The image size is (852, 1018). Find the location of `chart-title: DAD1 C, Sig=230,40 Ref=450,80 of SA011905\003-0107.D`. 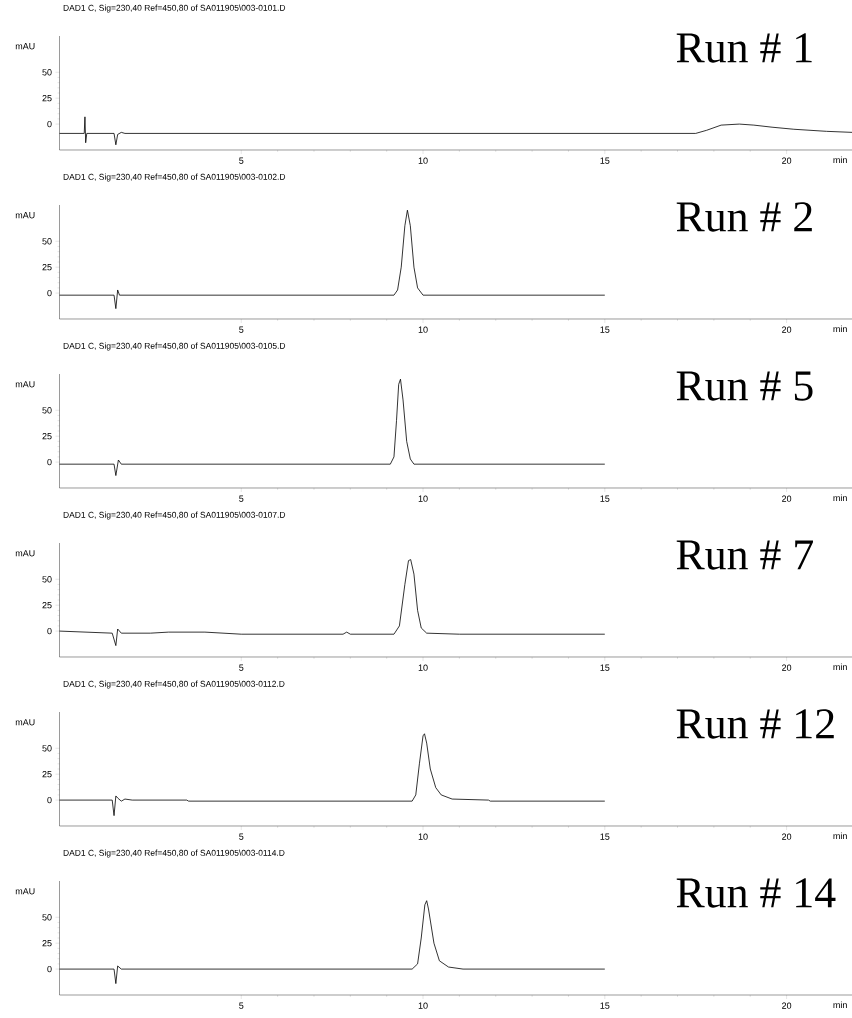

chart-title: DAD1 C, Sig=230,40 Ref=450,80 of SA011905\003-0107.D is located at coordinates (174, 515).